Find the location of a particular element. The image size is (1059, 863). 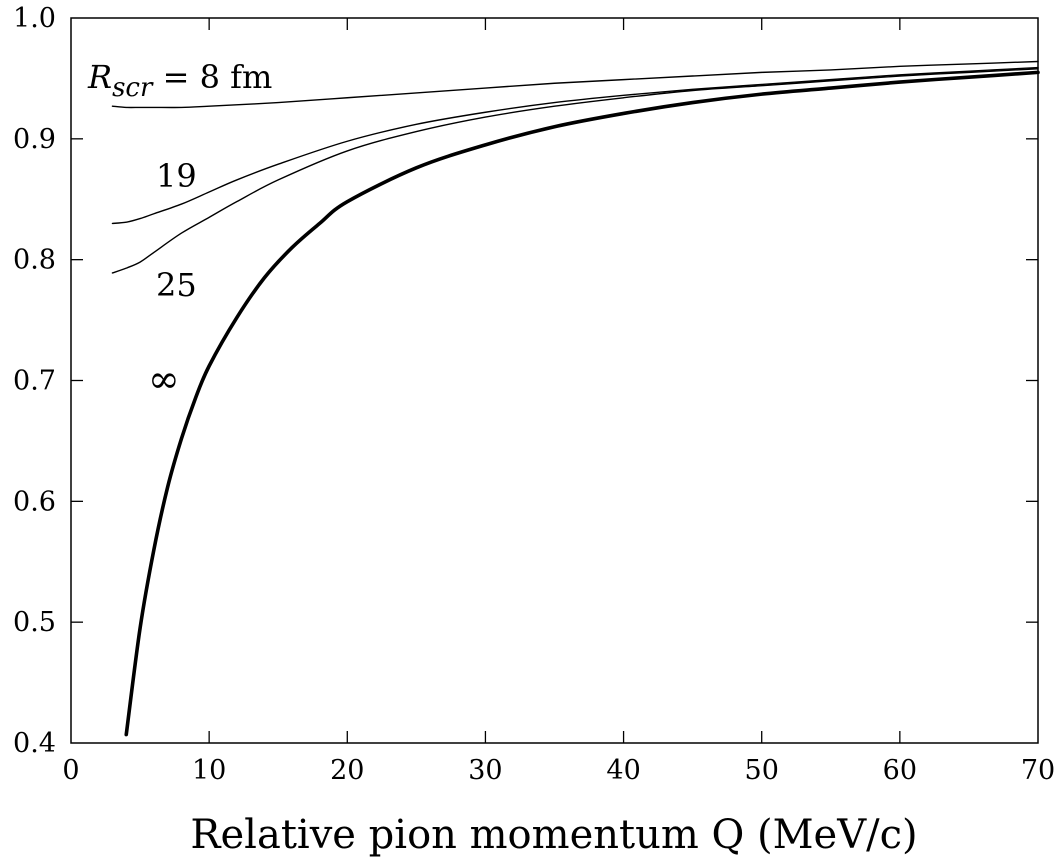

y-tick-label: 0.9 is located at coordinates (34, 139).